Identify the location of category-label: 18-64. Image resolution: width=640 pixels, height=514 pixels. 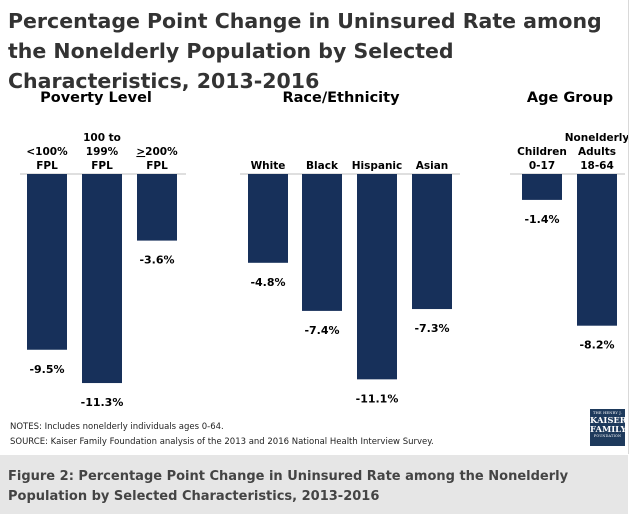
(597, 166).